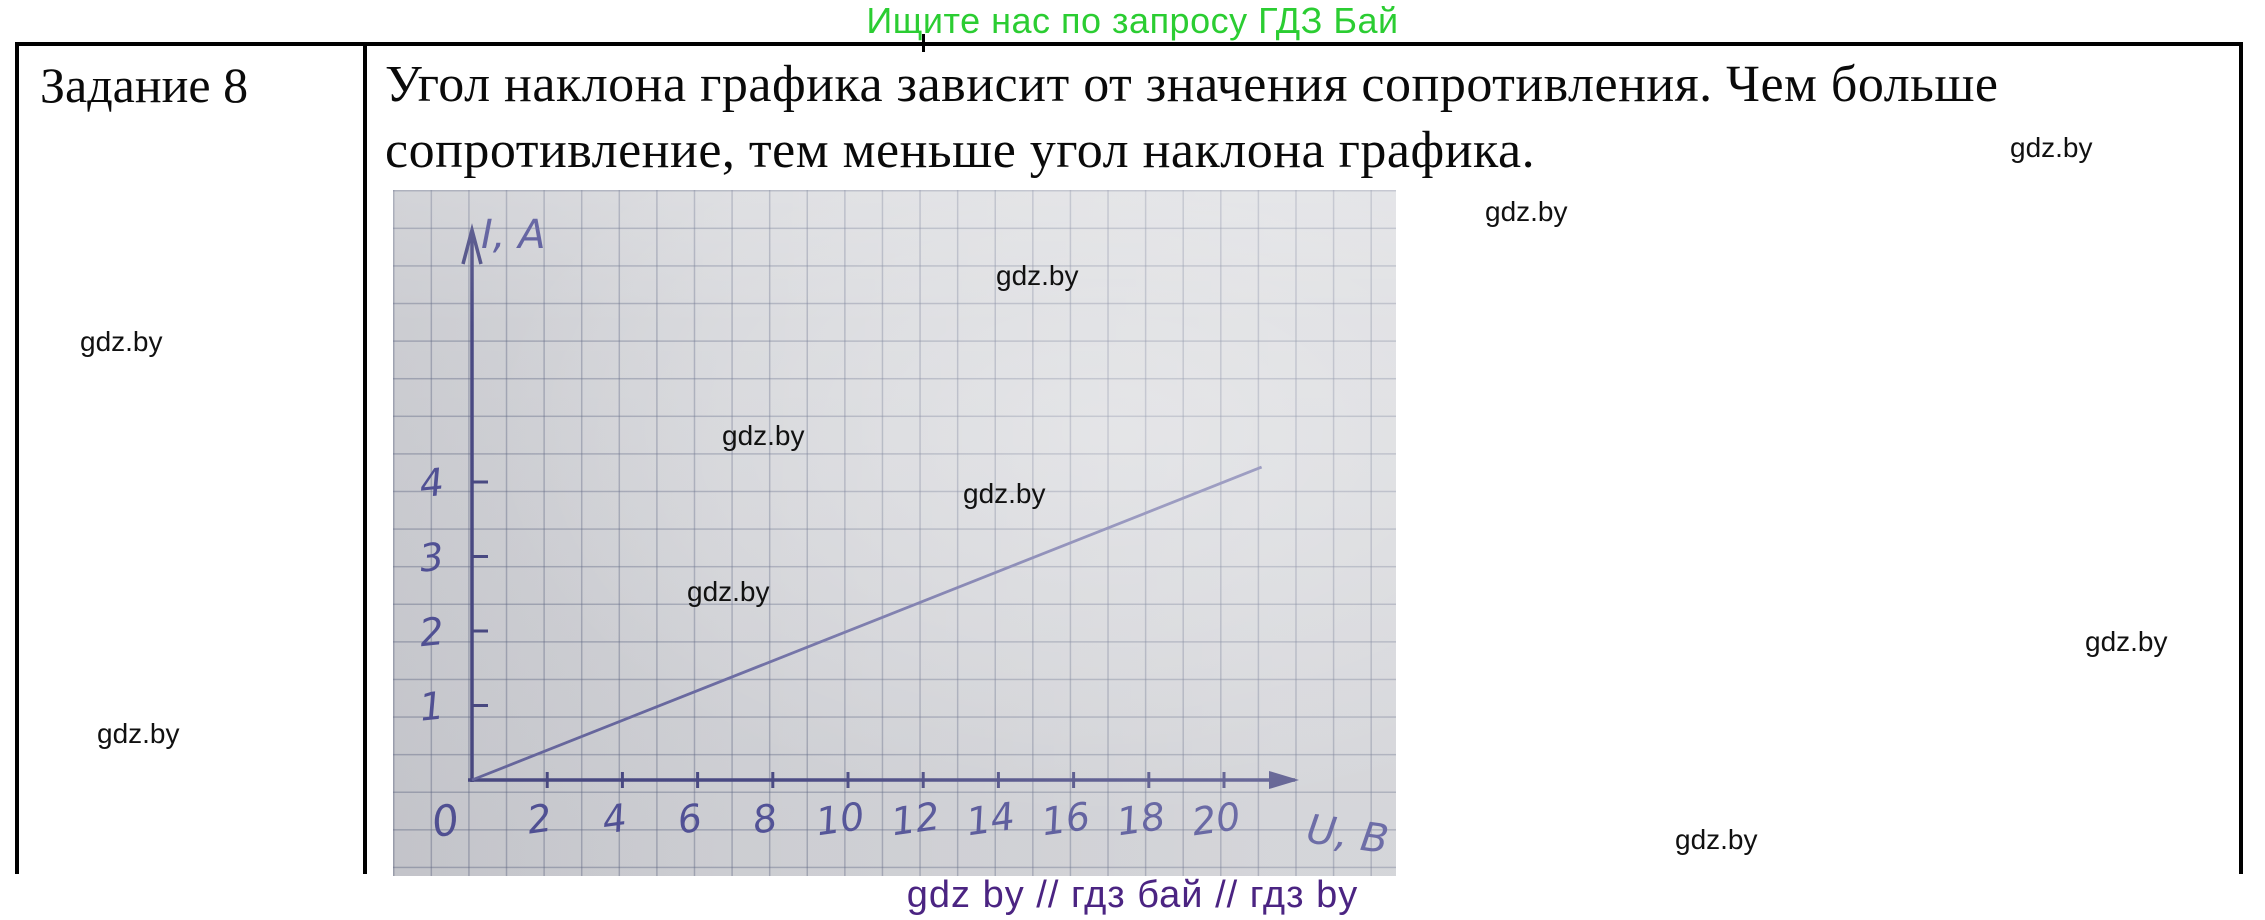 This screenshot has height=920, width=2265. What do you see at coordinates (431, 557) in the screenshot?
I see `handwritten-label: 3` at bounding box center [431, 557].